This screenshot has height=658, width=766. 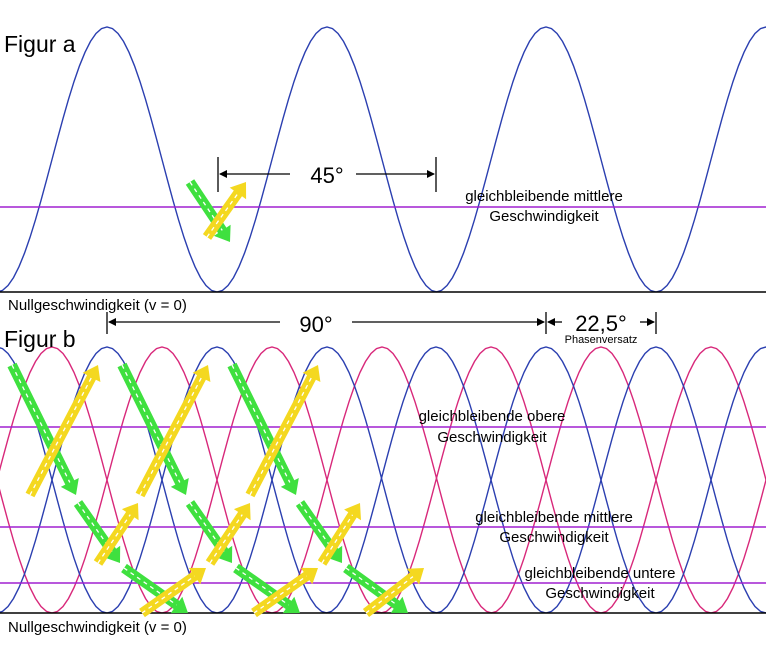 I want to click on figure-b-mean-speed-label-1: gleichbleibende mittlere, so click(x=554, y=517).